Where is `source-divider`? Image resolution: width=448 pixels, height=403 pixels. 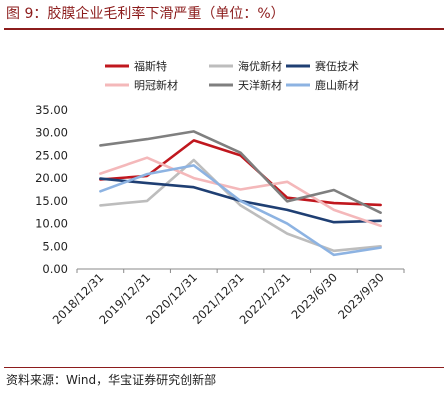
source-divider is located at coordinates (224, 367).